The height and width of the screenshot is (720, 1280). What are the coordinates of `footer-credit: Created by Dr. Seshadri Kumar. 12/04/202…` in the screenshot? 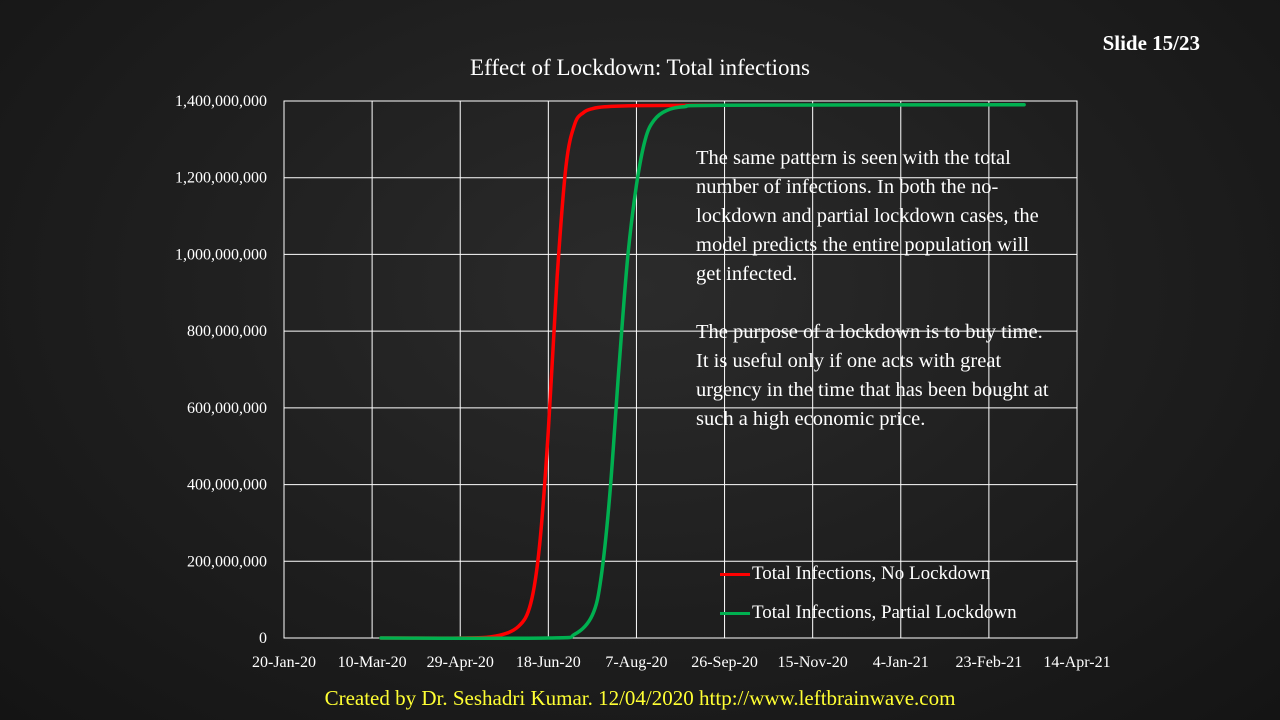 It's located at (640, 698).